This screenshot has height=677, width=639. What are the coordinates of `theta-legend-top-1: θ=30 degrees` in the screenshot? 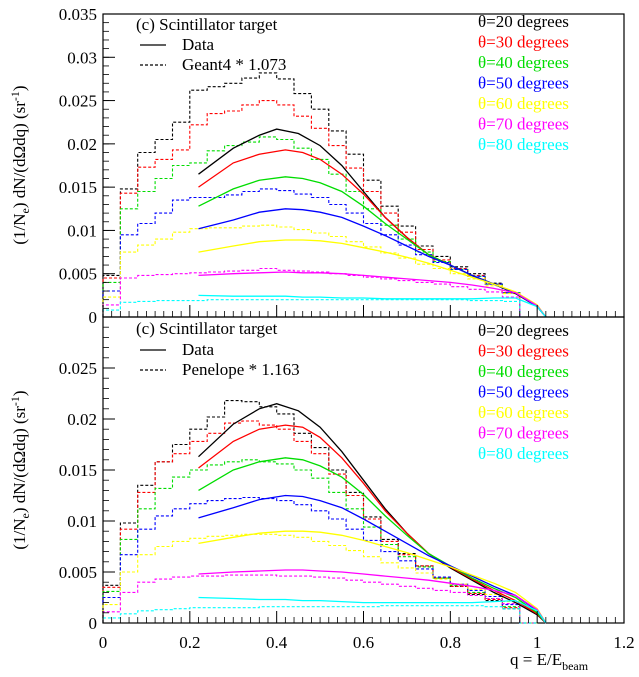 It's located at (523, 42).